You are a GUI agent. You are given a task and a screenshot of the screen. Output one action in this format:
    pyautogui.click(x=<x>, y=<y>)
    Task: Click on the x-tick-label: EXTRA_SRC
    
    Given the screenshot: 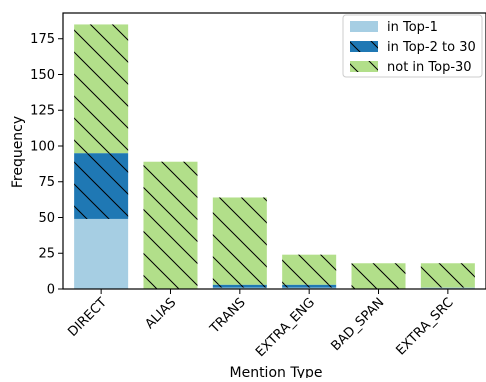 What is the action you would take?
    pyautogui.click(x=424, y=326)
    